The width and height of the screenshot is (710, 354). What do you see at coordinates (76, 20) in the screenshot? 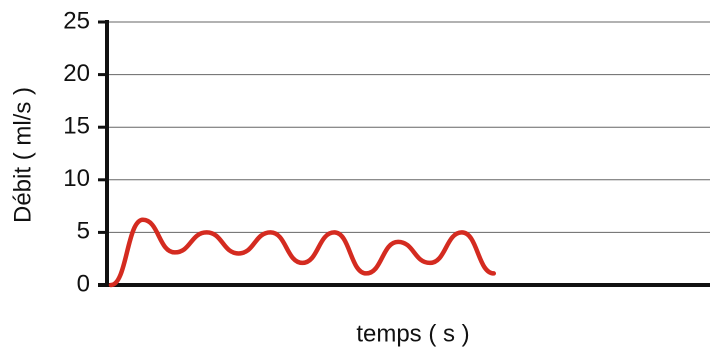
I see `y-tick-label: 25` at bounding box center [76, 20].